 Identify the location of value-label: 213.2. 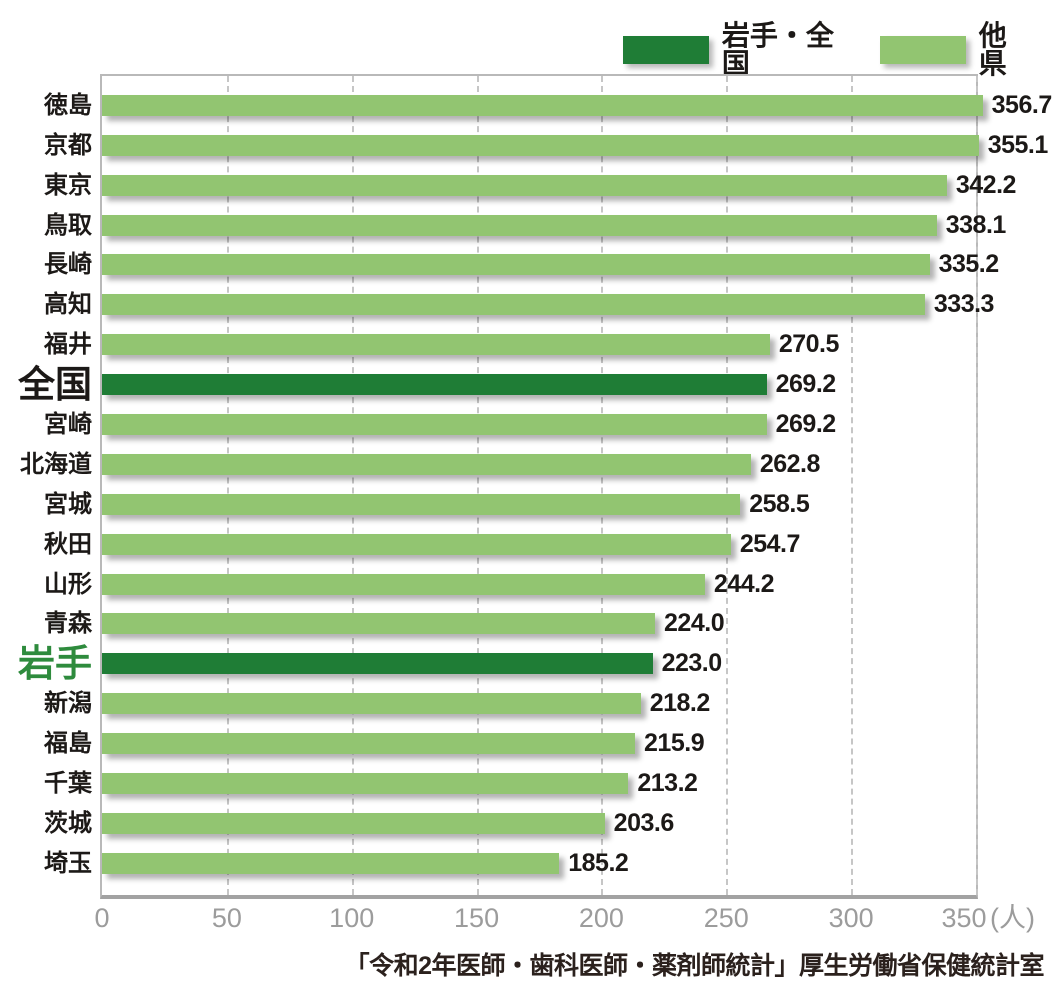
(667, 783).